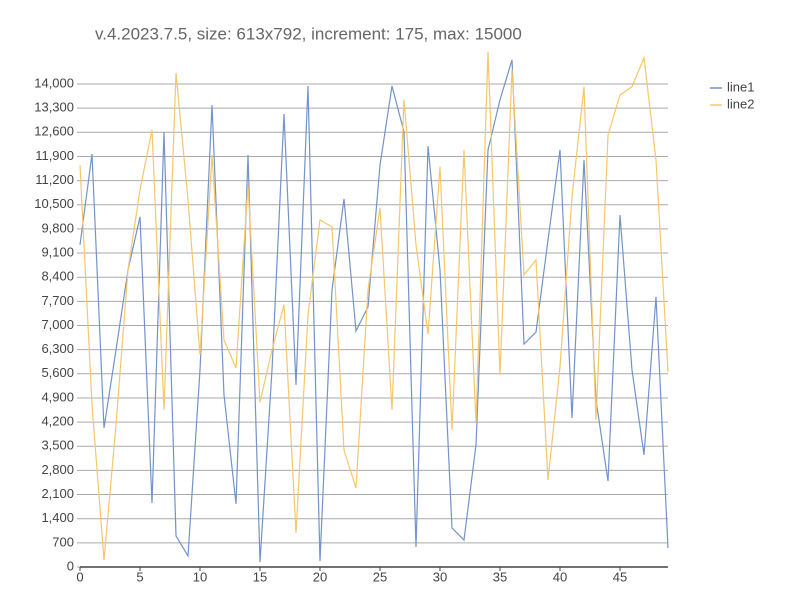 The width and height of the screenshot is (792, 609). What do you see at coordinates (54, 107) in the screenshot?
I see `y-tick-label: 13,300` at bounding box center [54, 107].